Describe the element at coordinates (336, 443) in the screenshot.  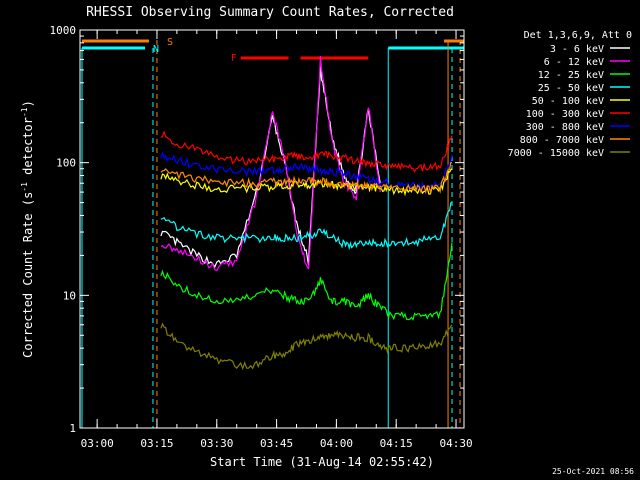
I see `x-tick-label: 04:00` at that location.